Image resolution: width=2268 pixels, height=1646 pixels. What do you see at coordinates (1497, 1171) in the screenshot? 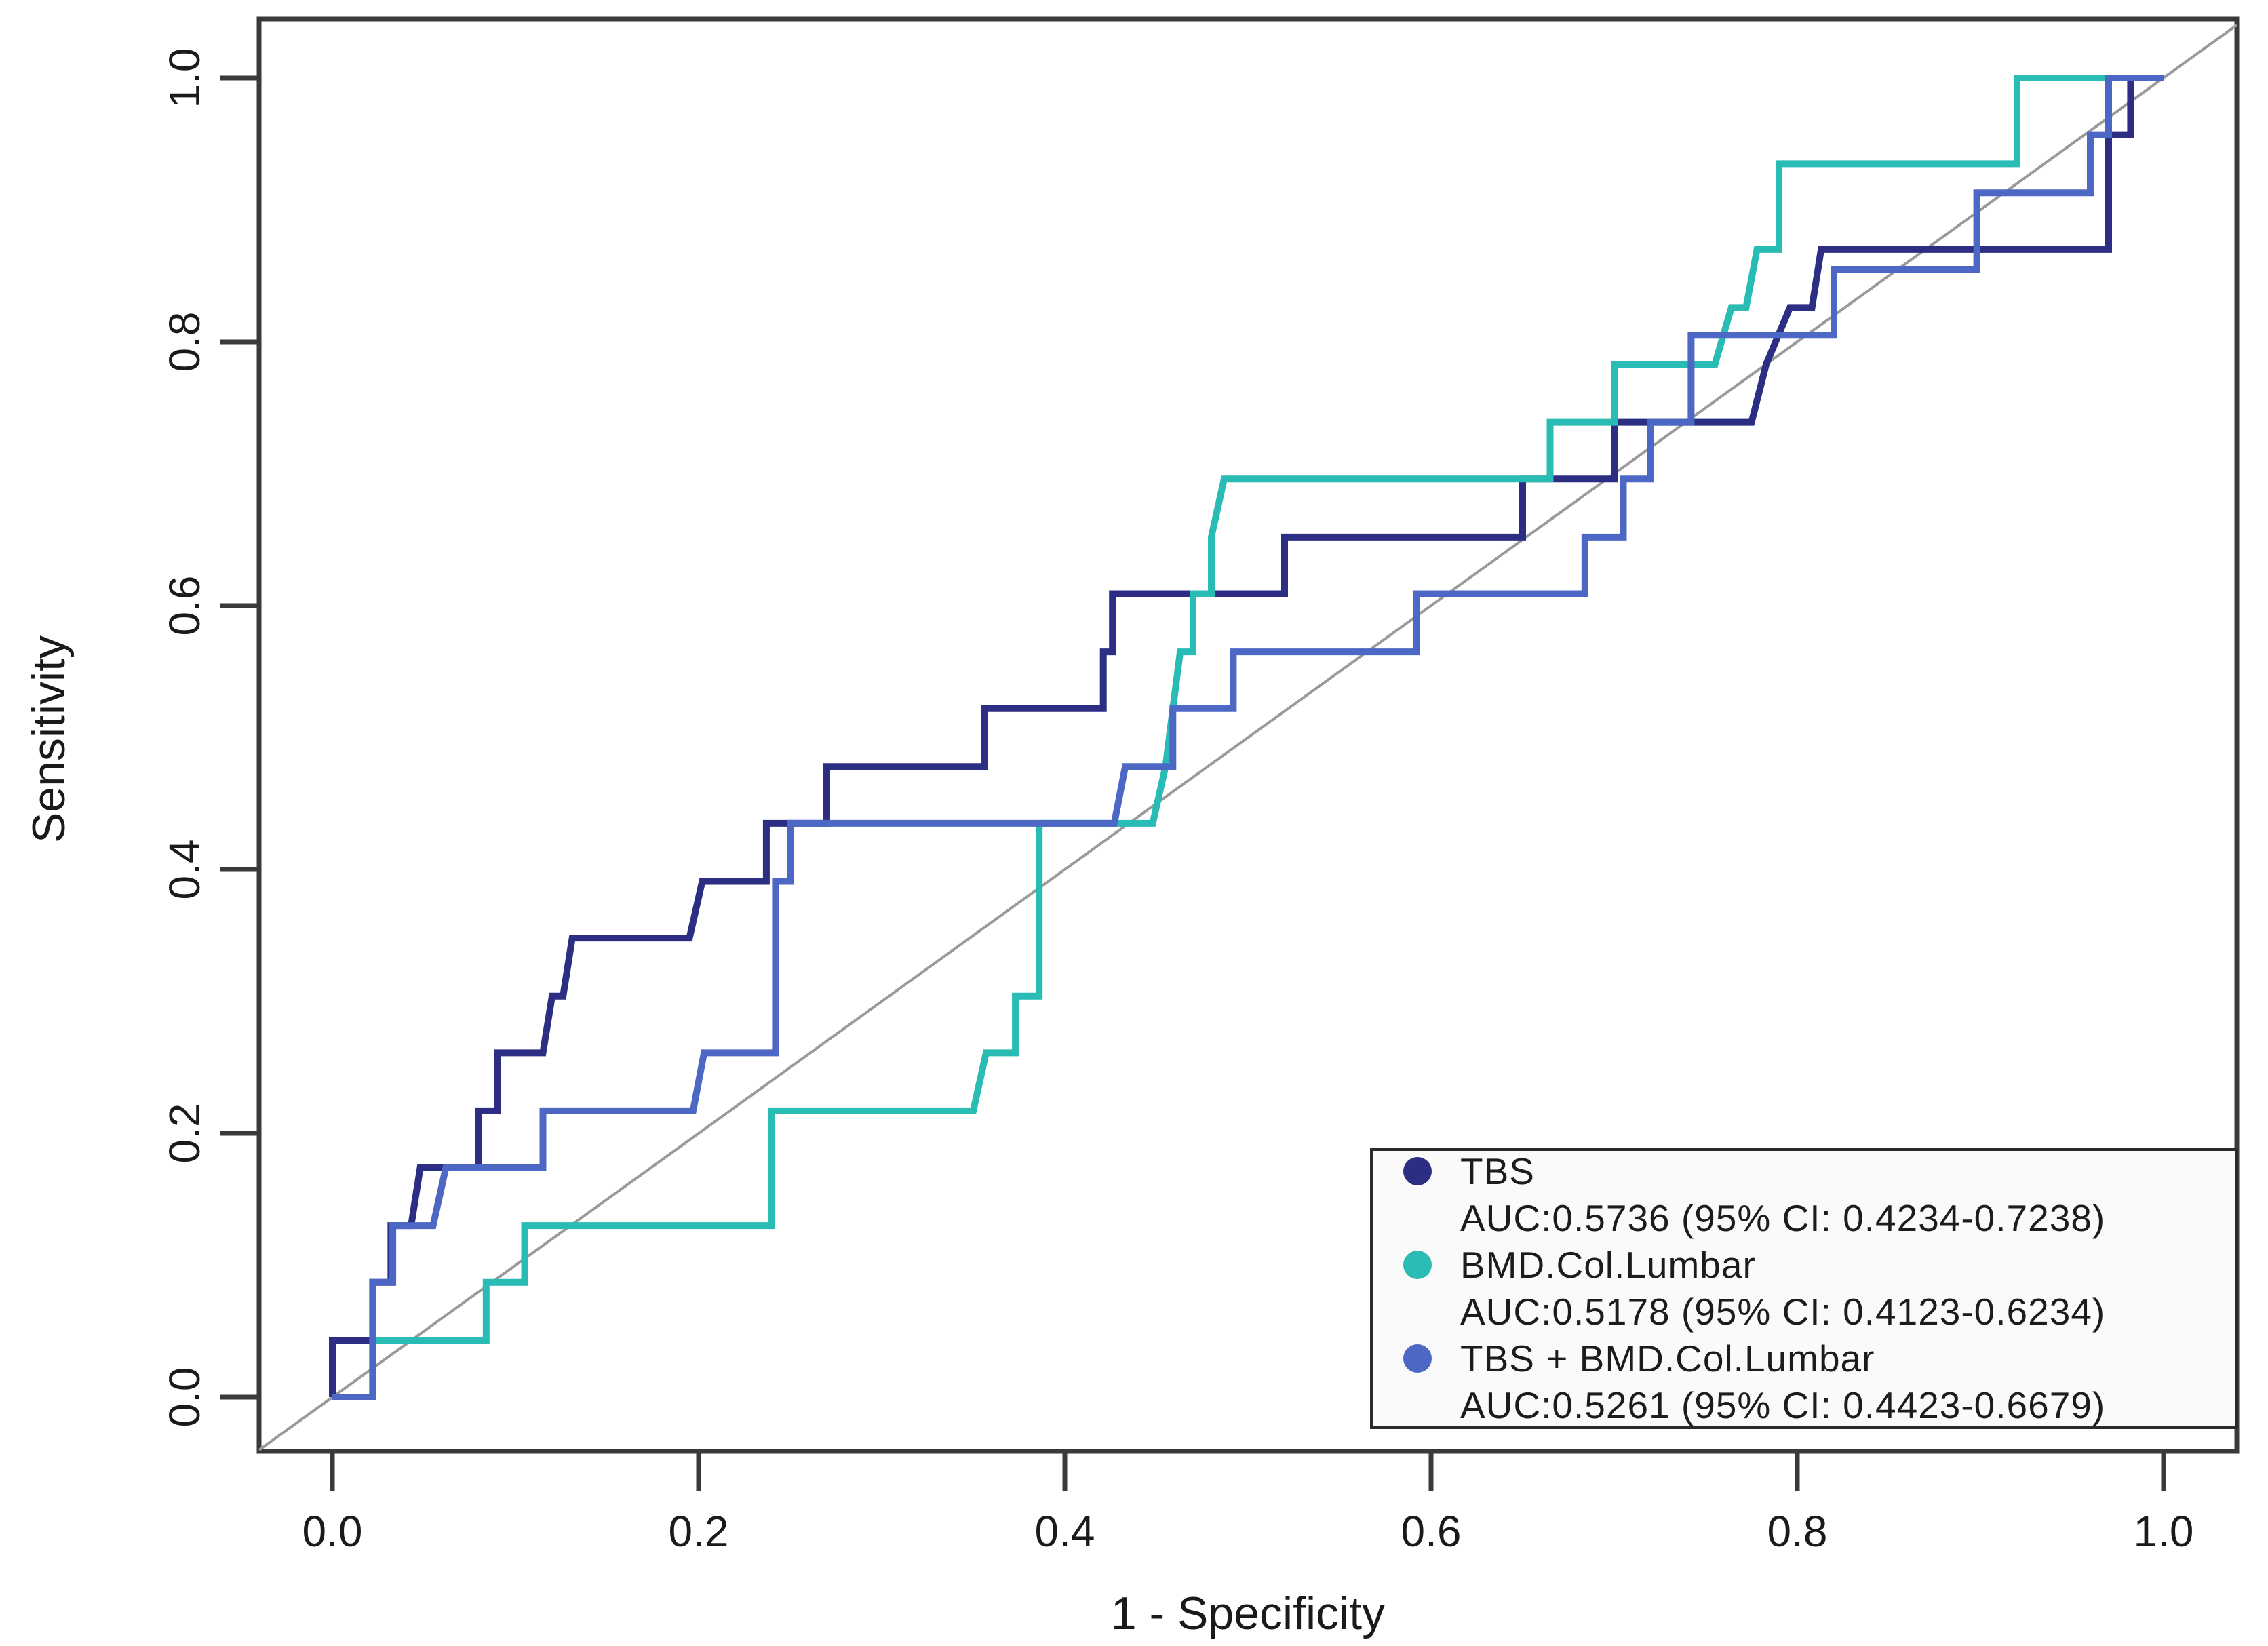
I see `legend-series-name: TBS` at bounding box center [1497, 1171].